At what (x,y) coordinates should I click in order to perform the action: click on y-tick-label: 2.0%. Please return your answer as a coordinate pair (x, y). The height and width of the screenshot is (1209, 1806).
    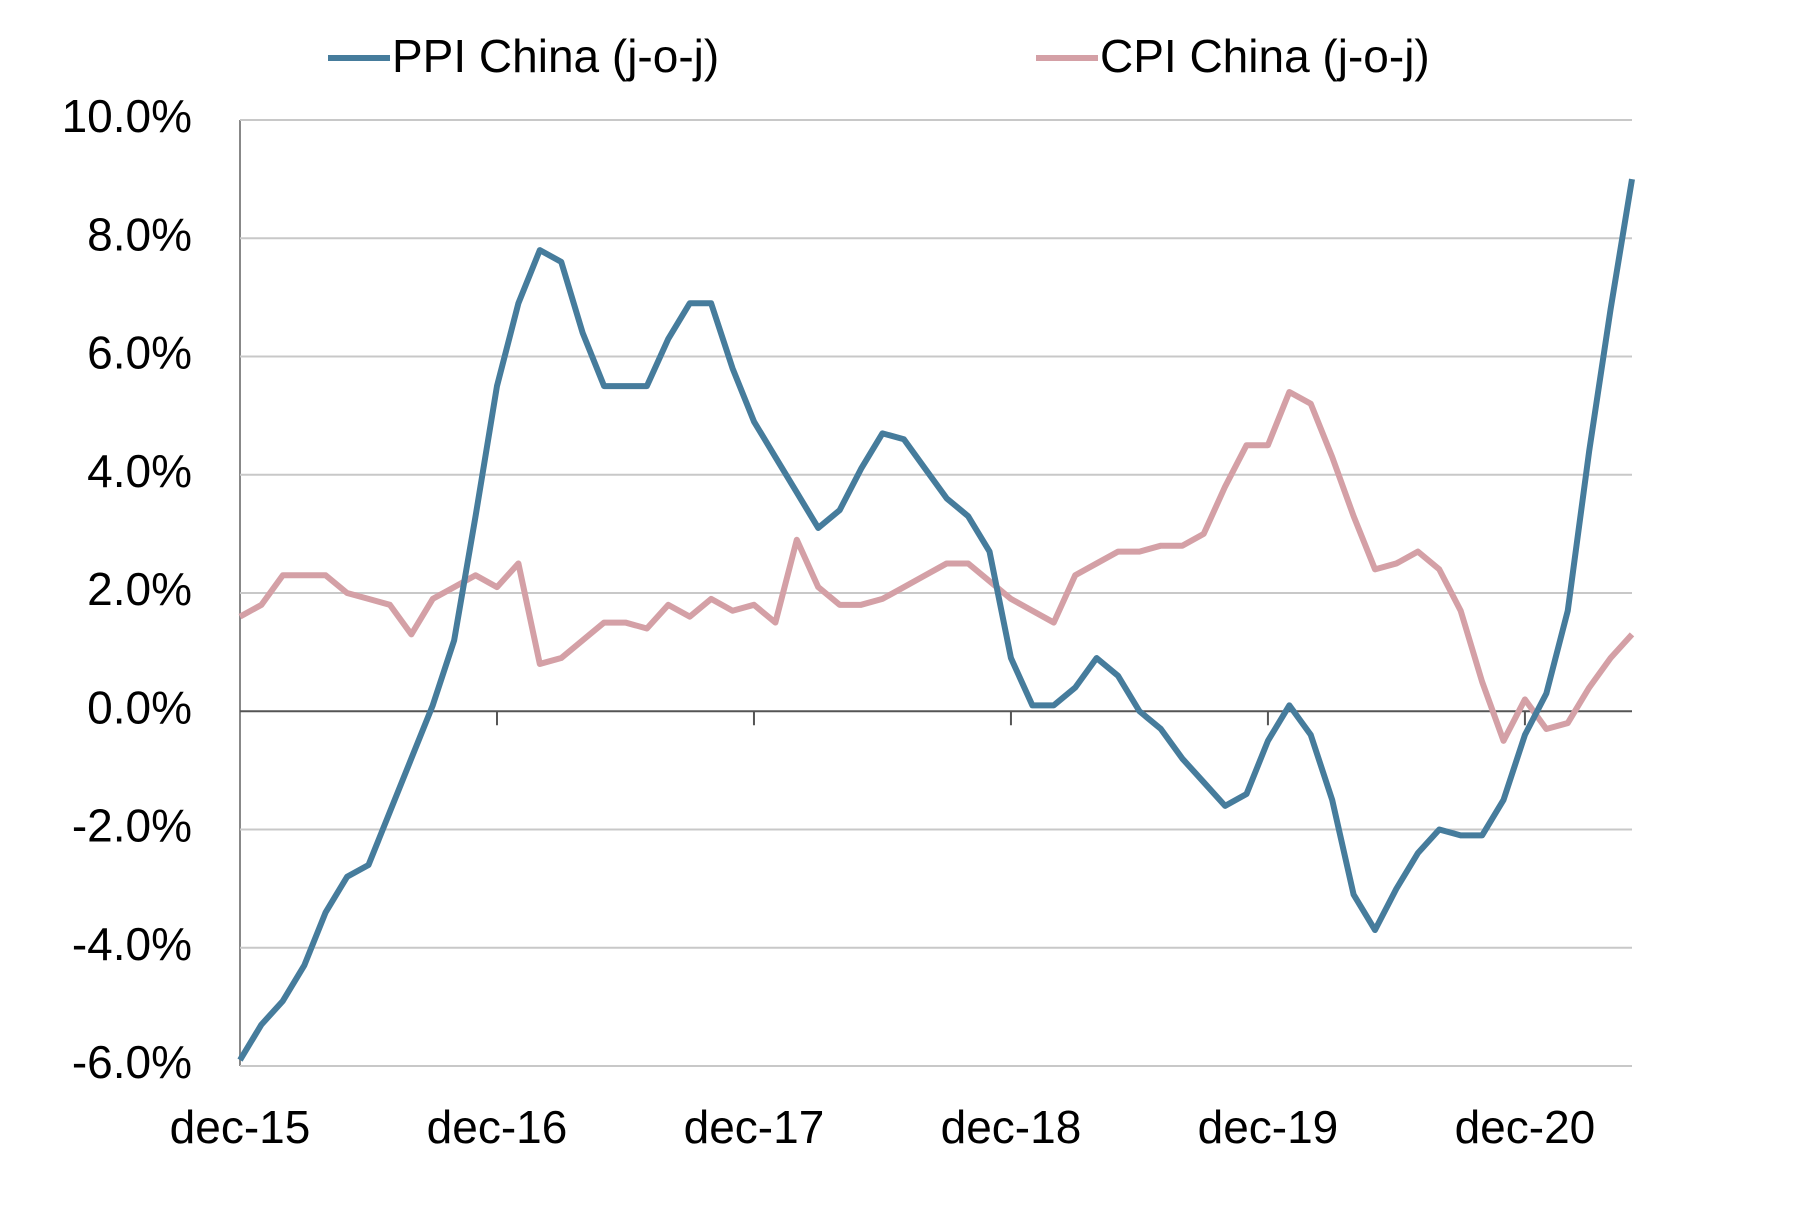
    Looking at the image, I should click on (139, 589).